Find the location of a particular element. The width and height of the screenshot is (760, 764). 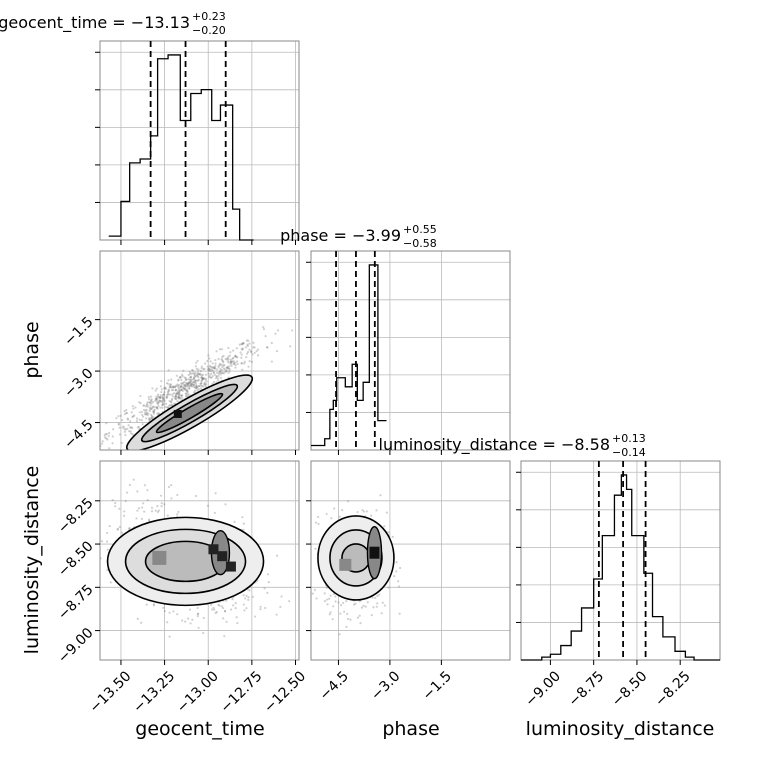

y-tick-label: −8.25 is located at coordinates (76, 516).